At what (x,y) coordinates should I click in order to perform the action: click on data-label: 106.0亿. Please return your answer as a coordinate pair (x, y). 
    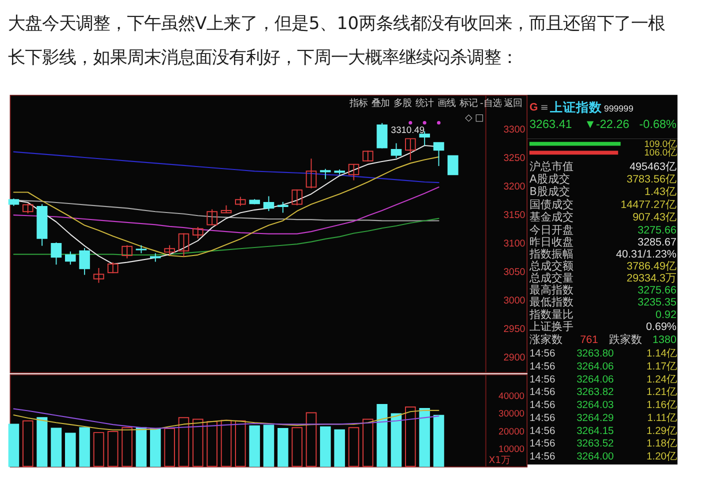
    Looking at the image, I should click on (660, 153).